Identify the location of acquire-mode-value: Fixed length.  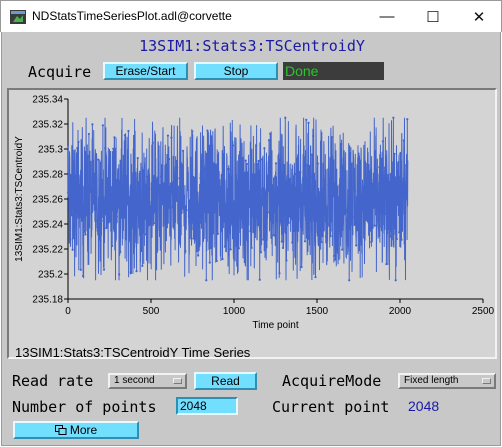
(431, 380).